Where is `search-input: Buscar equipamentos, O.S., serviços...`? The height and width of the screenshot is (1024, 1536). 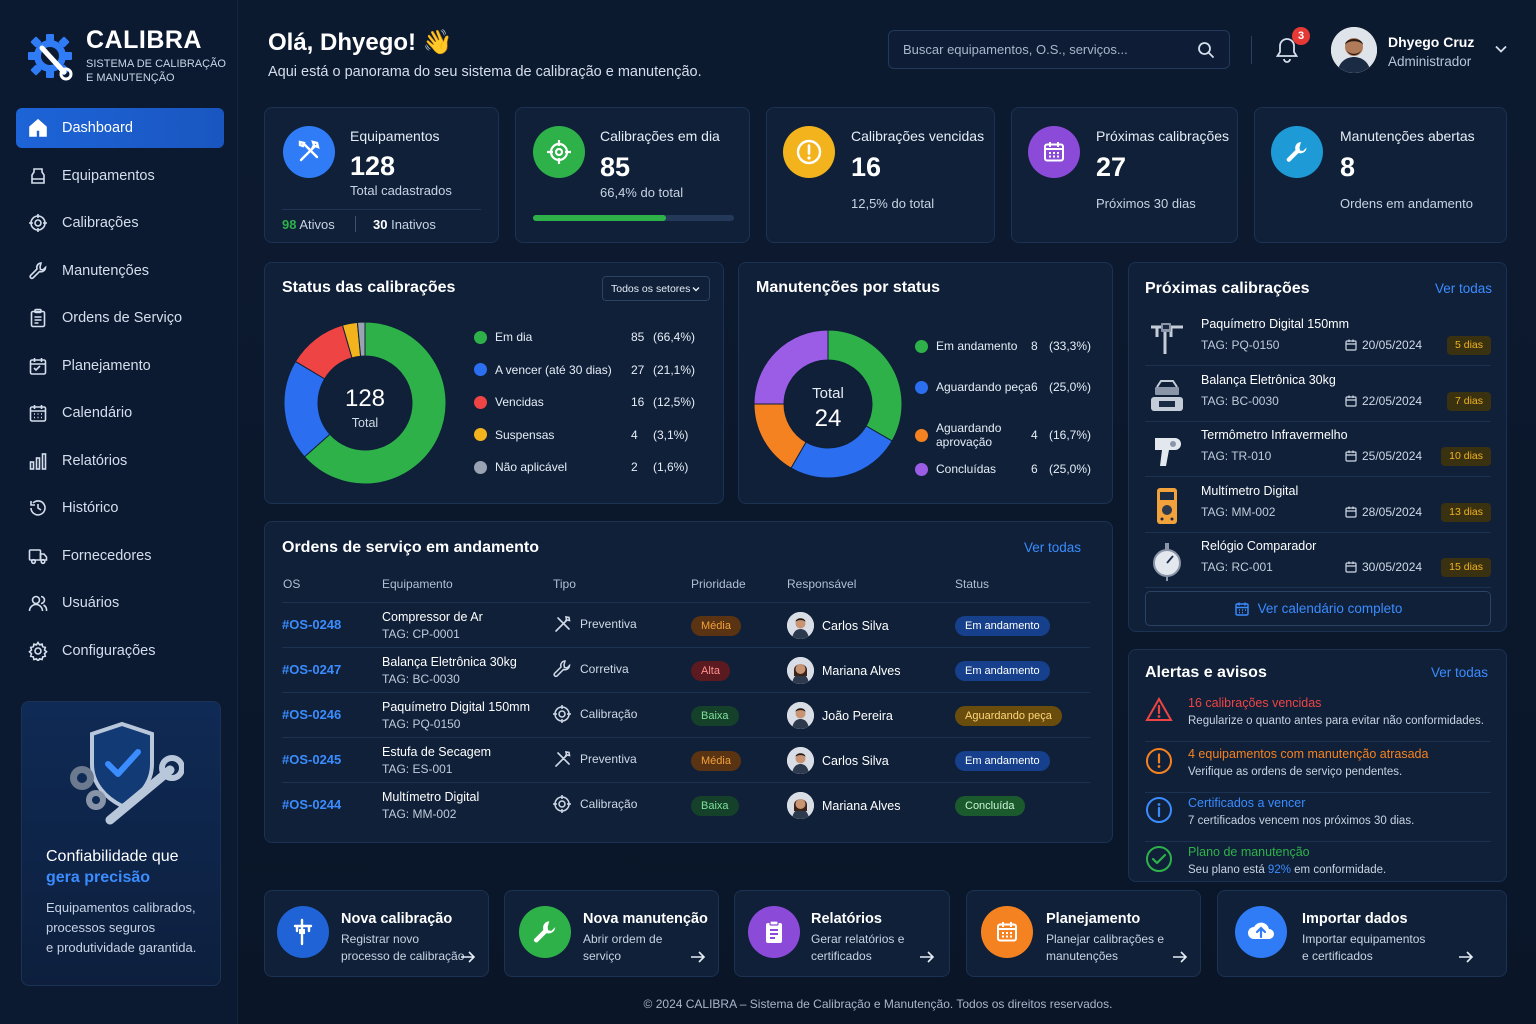 search-input: Buscar equipamentos, O.S., serviços... is located at coordinates (1059, 49).